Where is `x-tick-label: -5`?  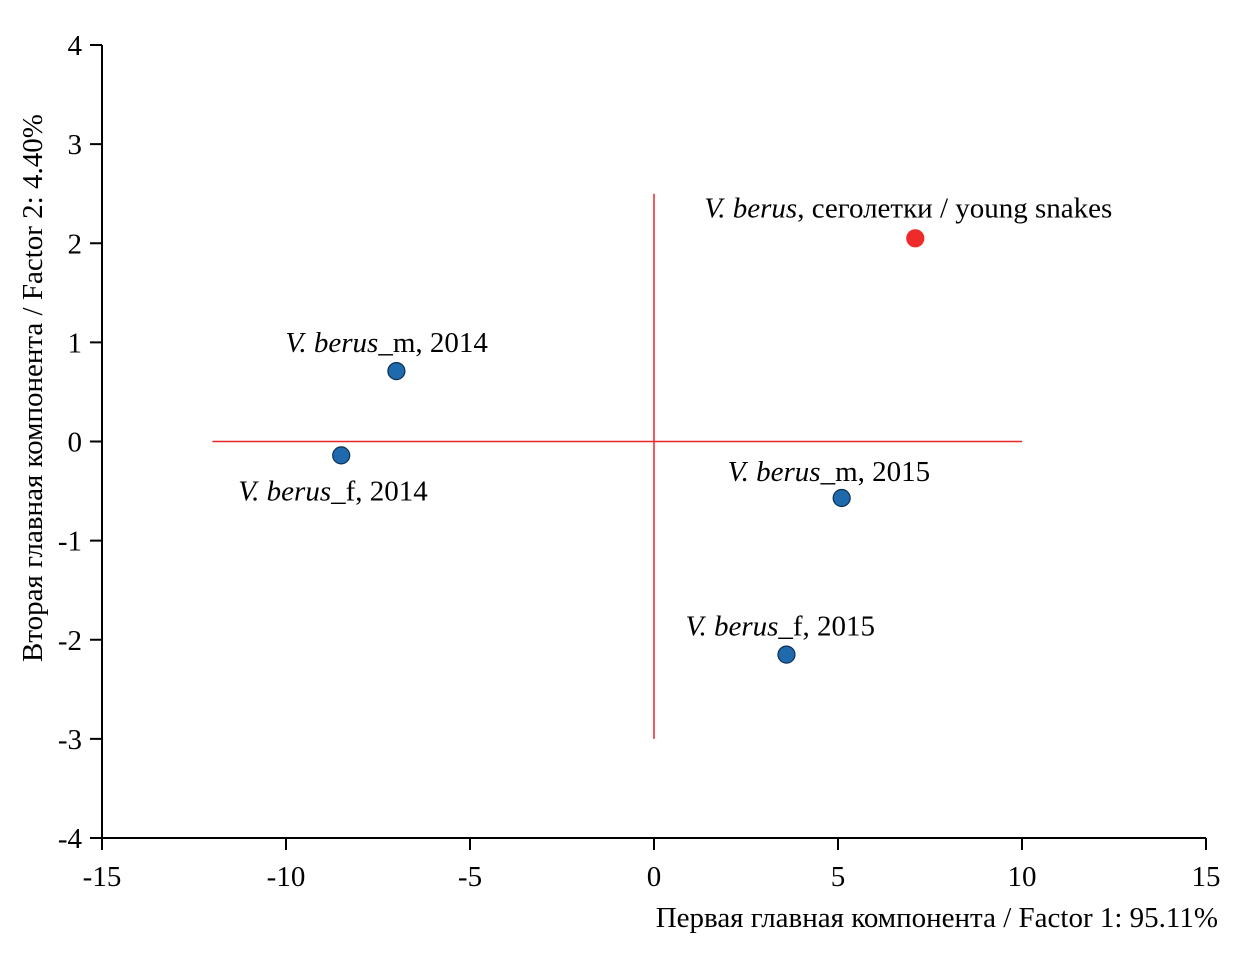
x-tick-label: -5 is located at coordinates (470, 877).